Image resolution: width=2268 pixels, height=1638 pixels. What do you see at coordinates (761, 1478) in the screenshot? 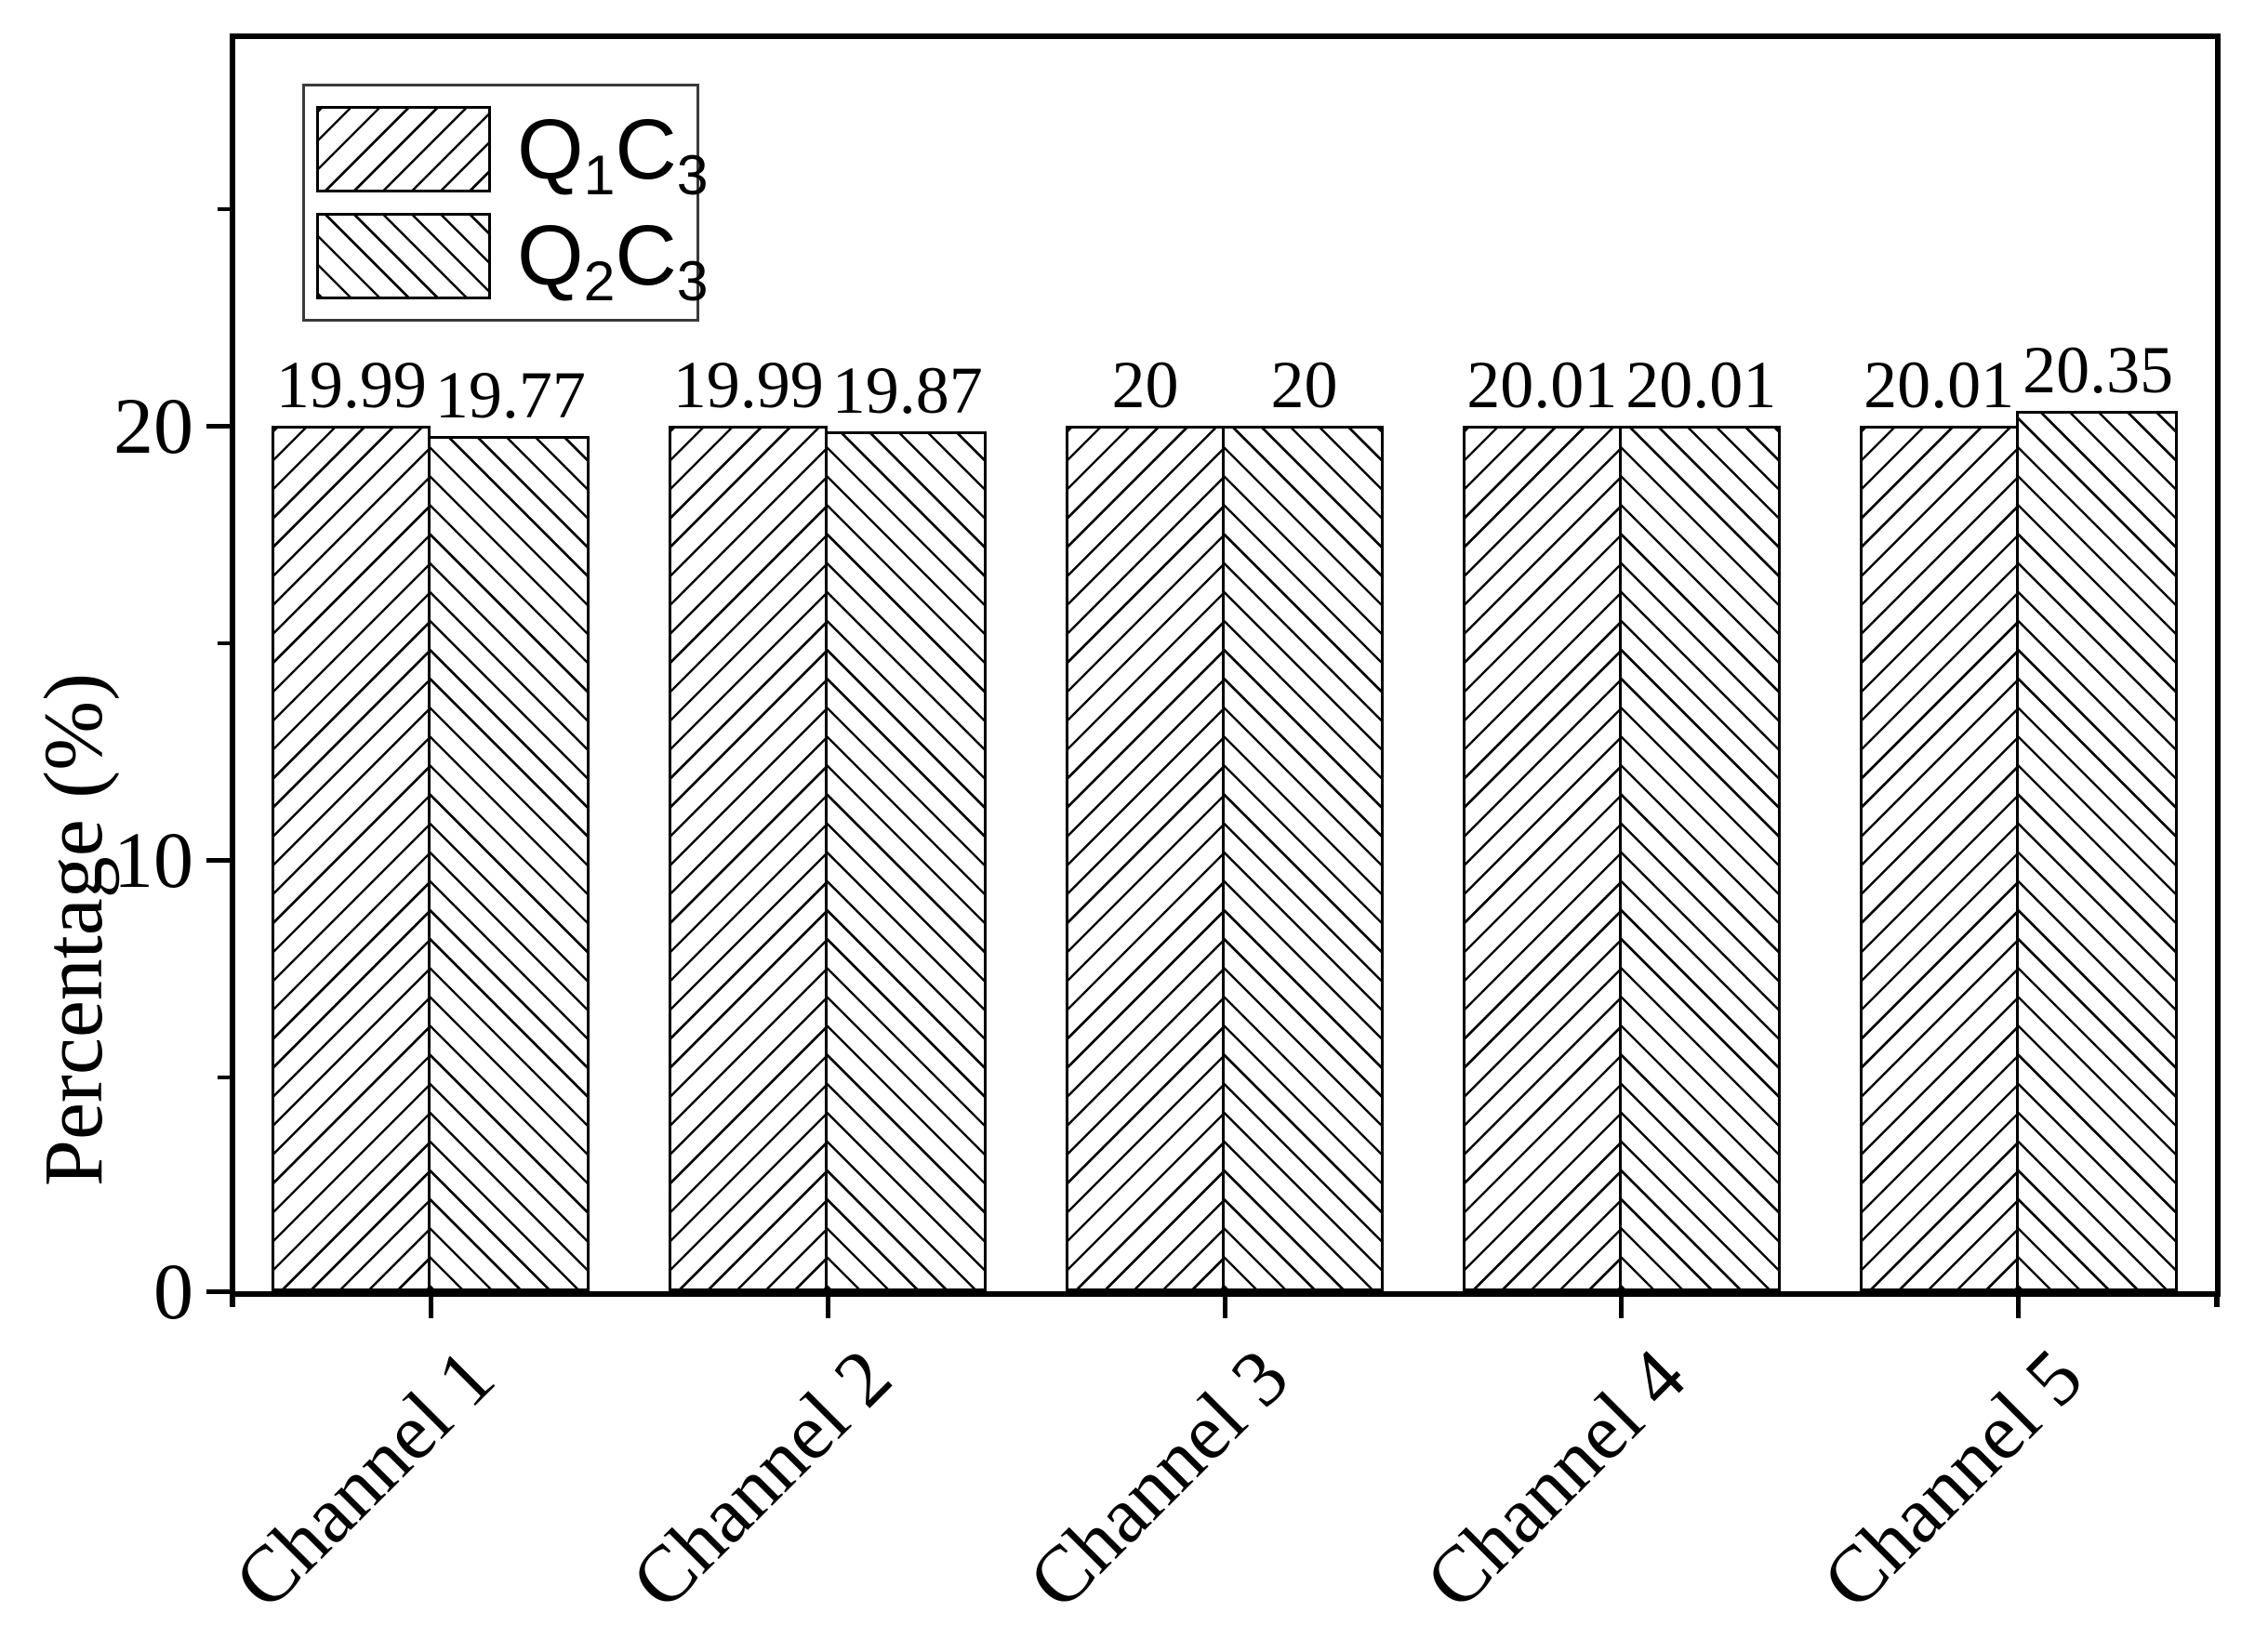
I see `x-category-label-2: Channel 2` at bounding box center [761, 1478].